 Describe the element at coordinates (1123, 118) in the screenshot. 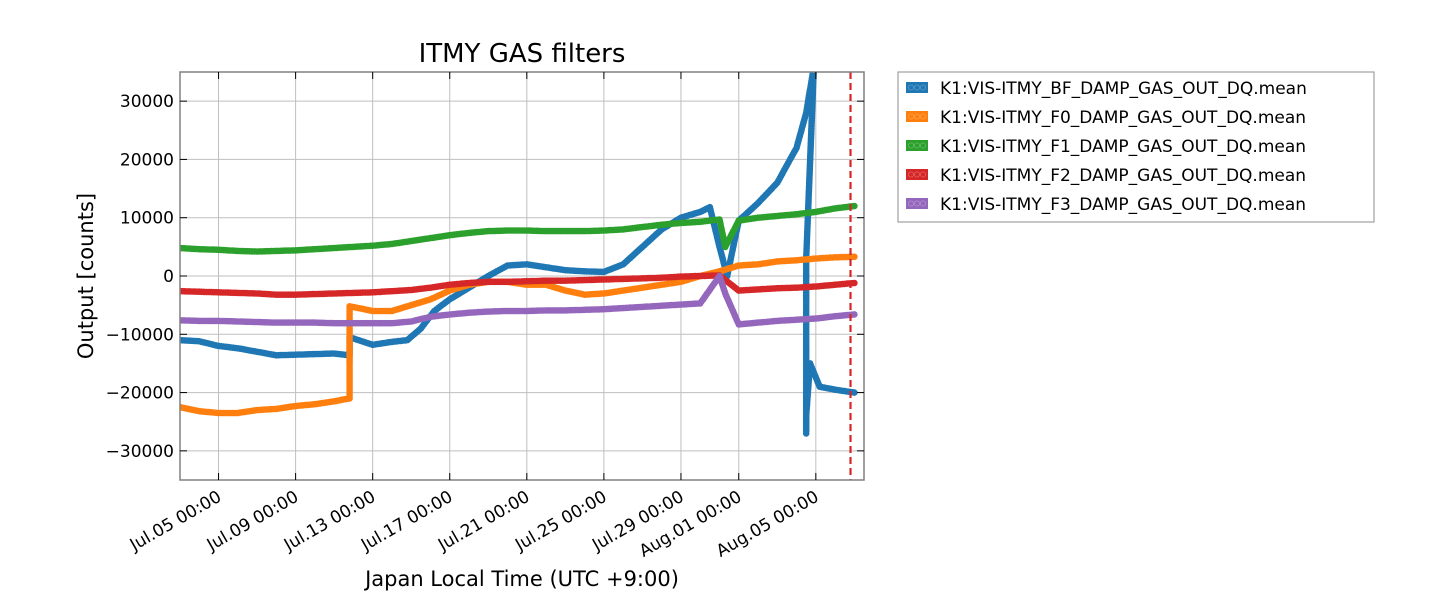

I see `legend-label: K1:VIS-ITMY_F0_DAMP_GAS_OUT_DQ.mean` at that location.